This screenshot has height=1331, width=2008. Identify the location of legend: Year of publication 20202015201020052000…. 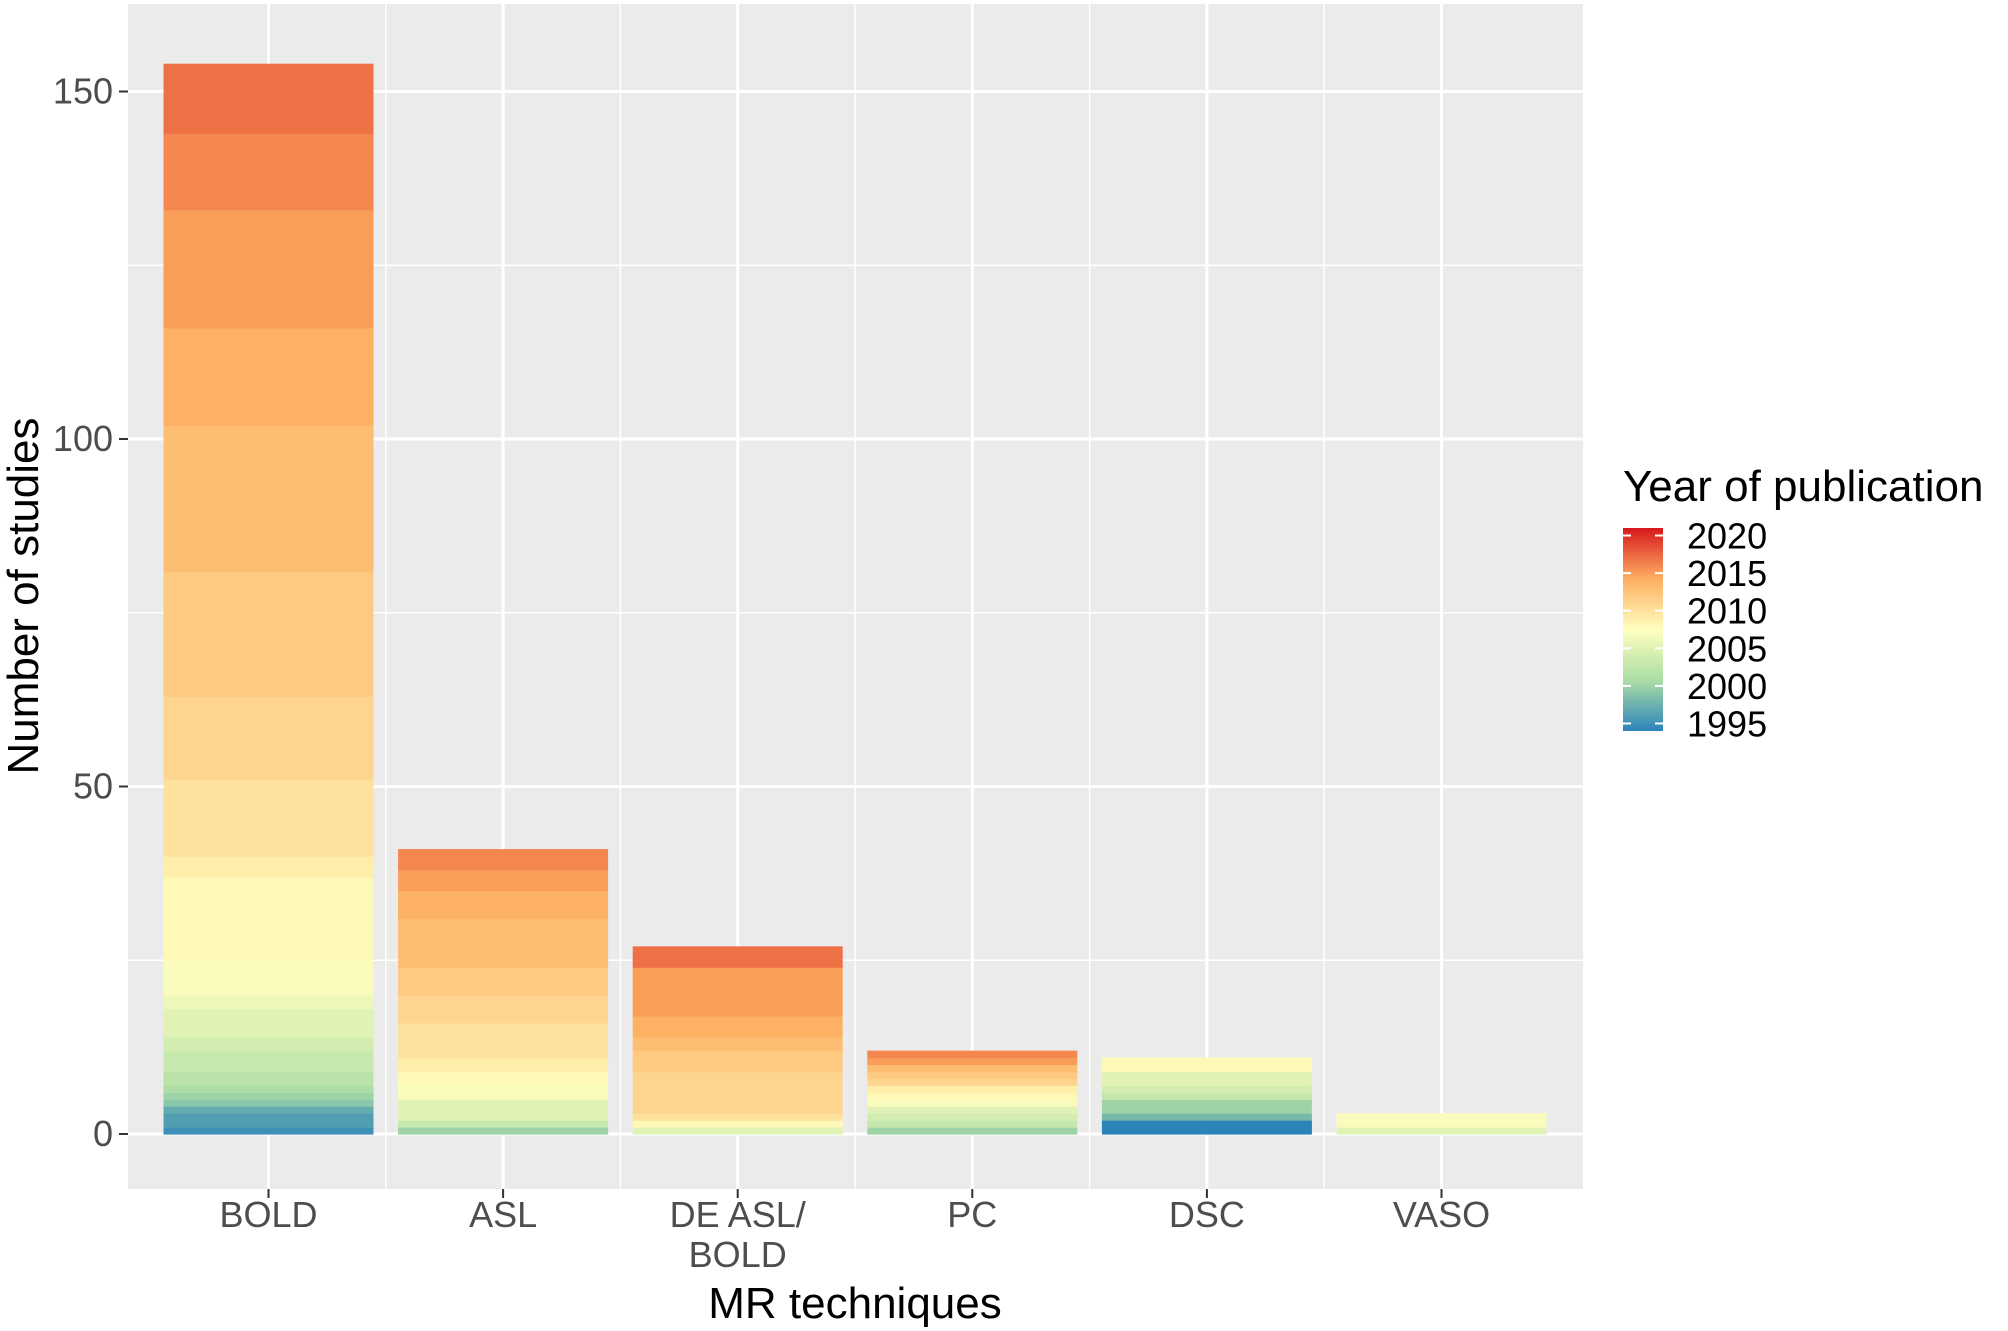
(1803, 603).